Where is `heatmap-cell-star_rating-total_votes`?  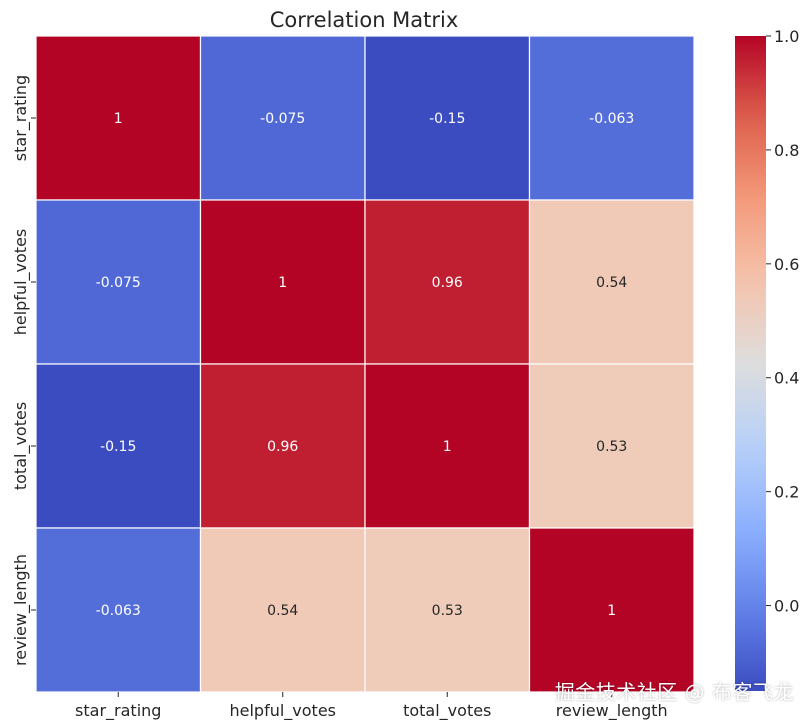
heatmap-cell-star_rating-total_votes is located at coordinates (447, 118).